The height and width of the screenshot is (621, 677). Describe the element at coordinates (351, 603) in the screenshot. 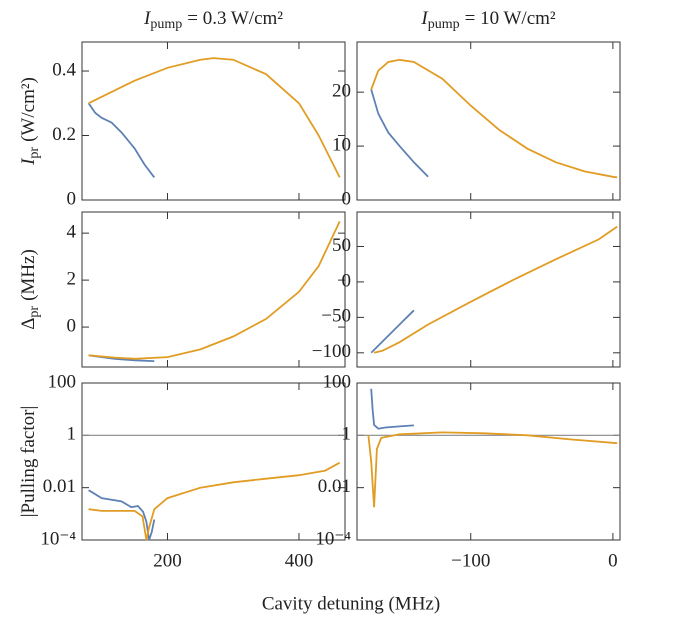

I see `x-axis-label: Cavity detuning (MHz)` at that location.